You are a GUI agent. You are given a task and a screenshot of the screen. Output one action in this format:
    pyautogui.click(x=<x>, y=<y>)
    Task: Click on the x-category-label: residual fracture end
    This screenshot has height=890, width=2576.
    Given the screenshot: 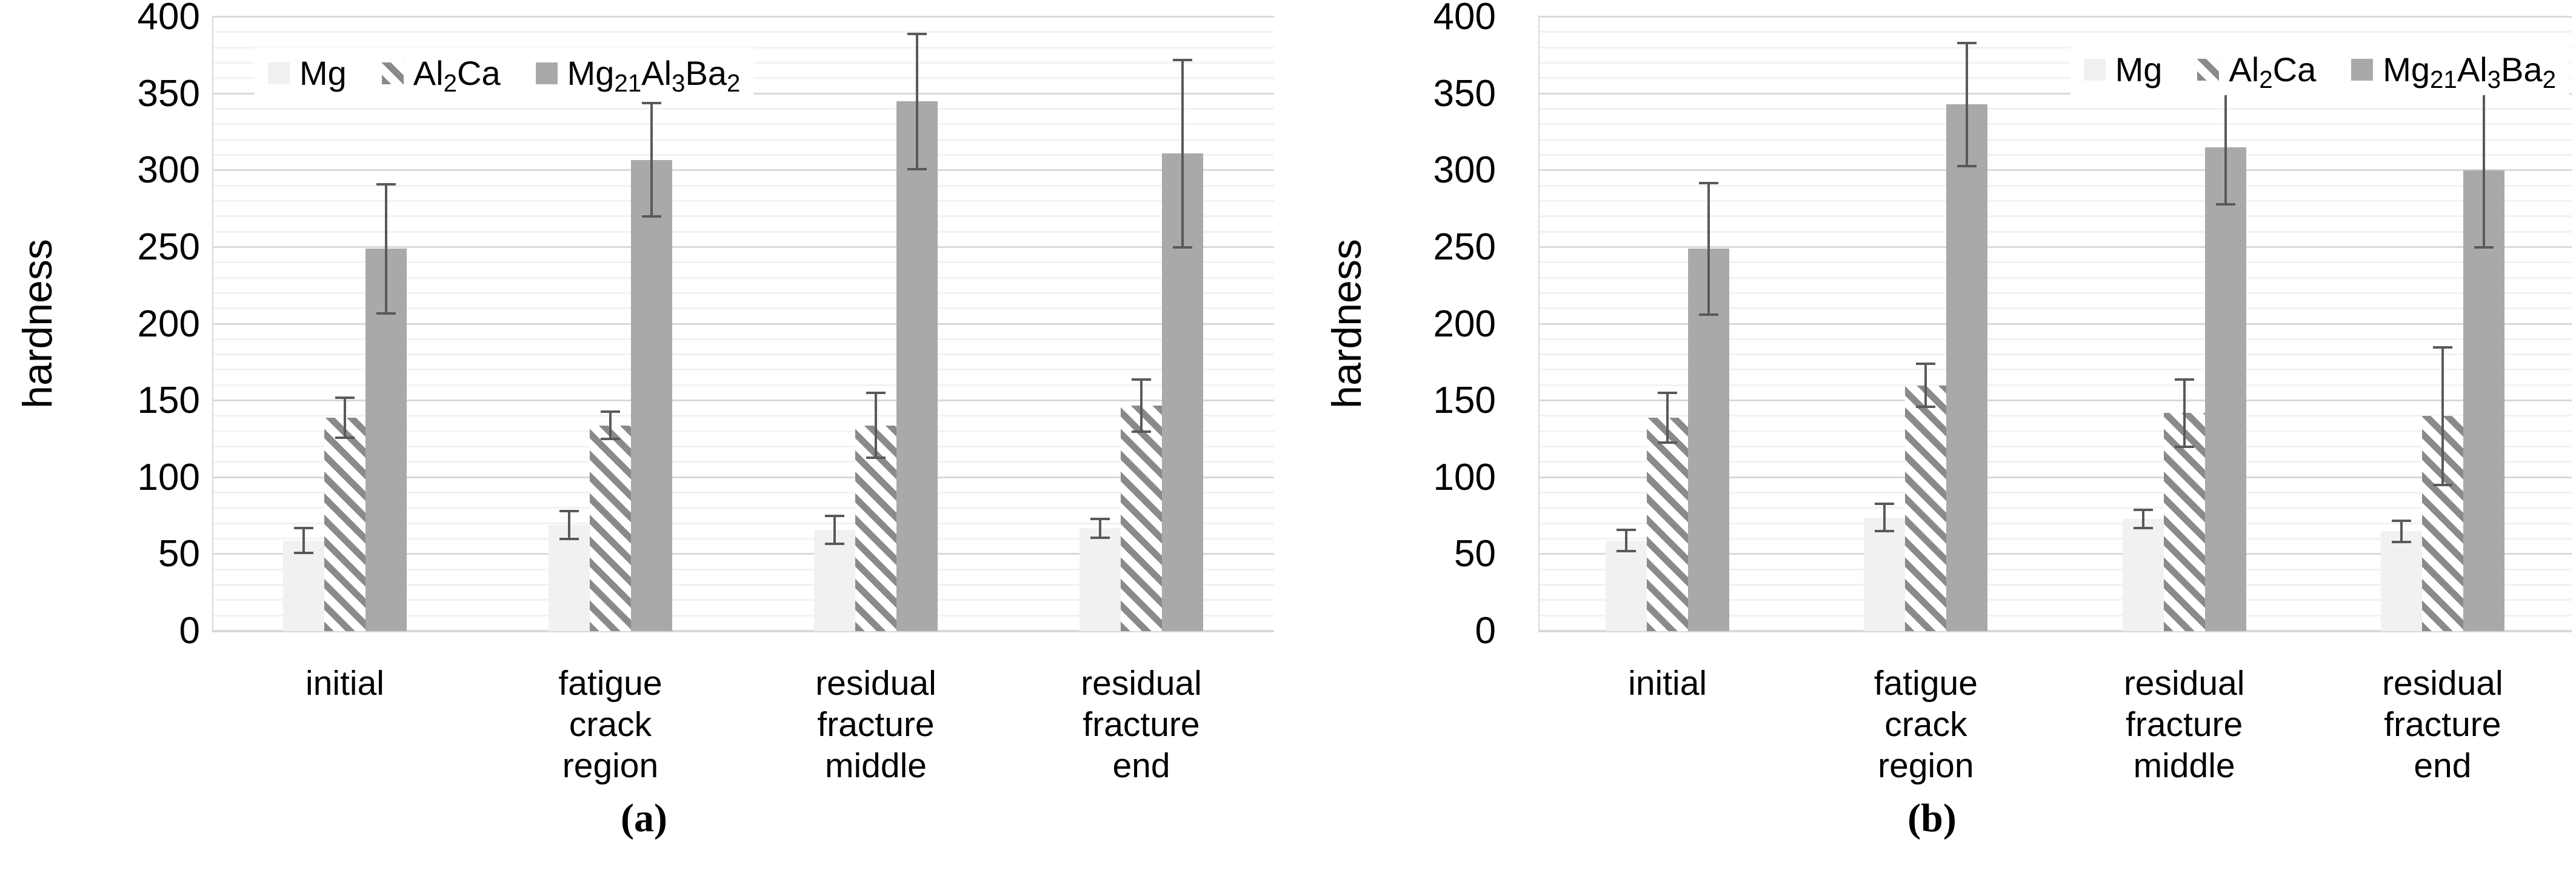 What is the action you would take?
    pyautogui.click(x=2442, y=724)
    